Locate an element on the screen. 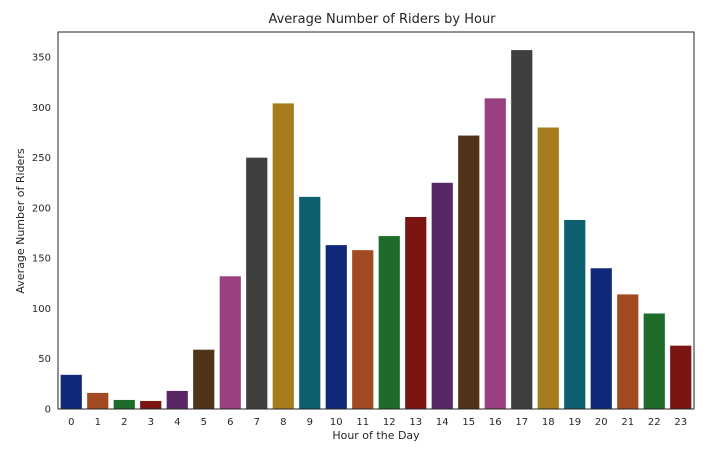 The width and height of the screenshot is (721, 450). y-tick-label: 0 is located at coordinates (48, 410).